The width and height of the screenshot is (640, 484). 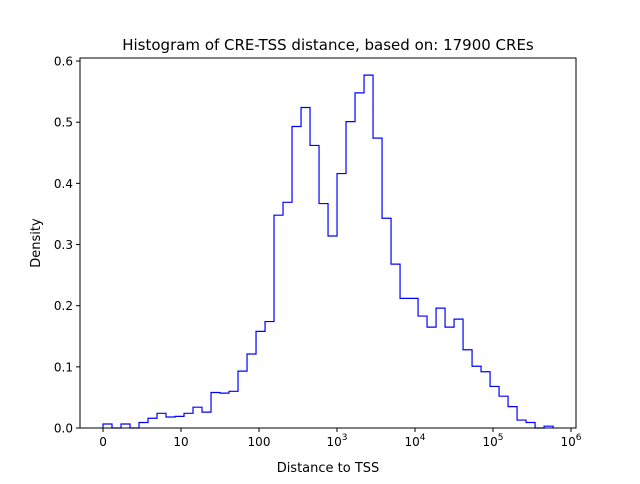 I want to click on x-tick-label: 10³, so click(x=337, y=441).